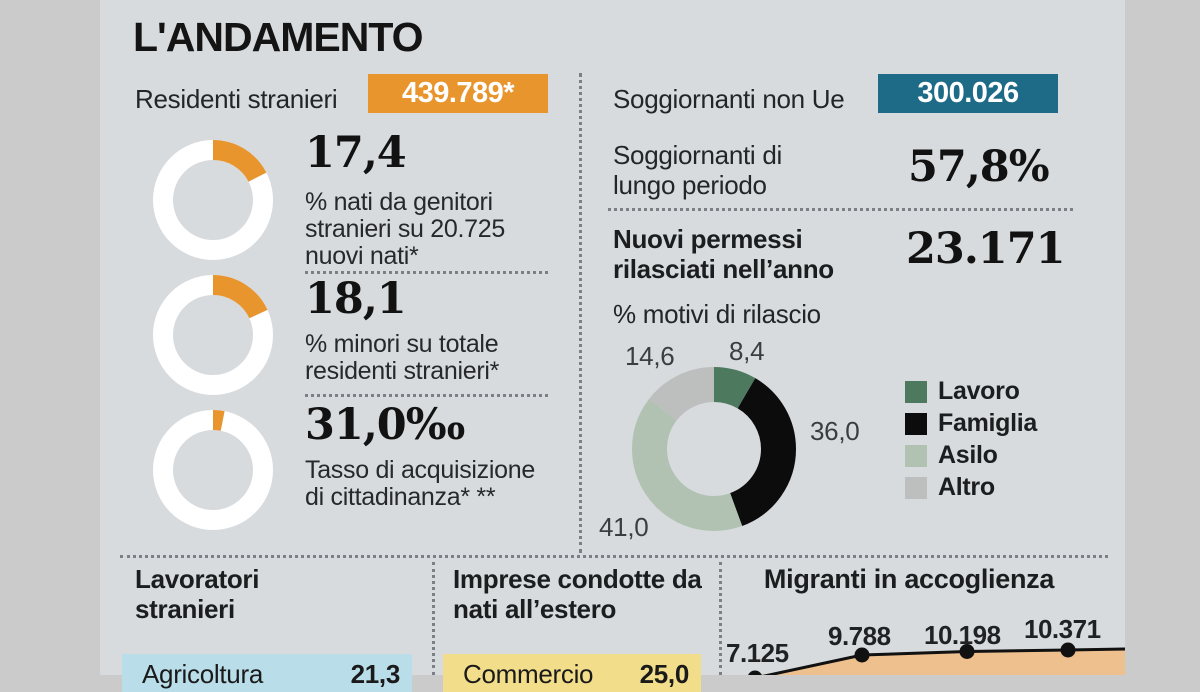 The width and height of the screenshot is (1200, 692). Describe the element at coordinates (979, 167) in the screenshot. I see `lungo-periodo-value: 57,8%` at that location.